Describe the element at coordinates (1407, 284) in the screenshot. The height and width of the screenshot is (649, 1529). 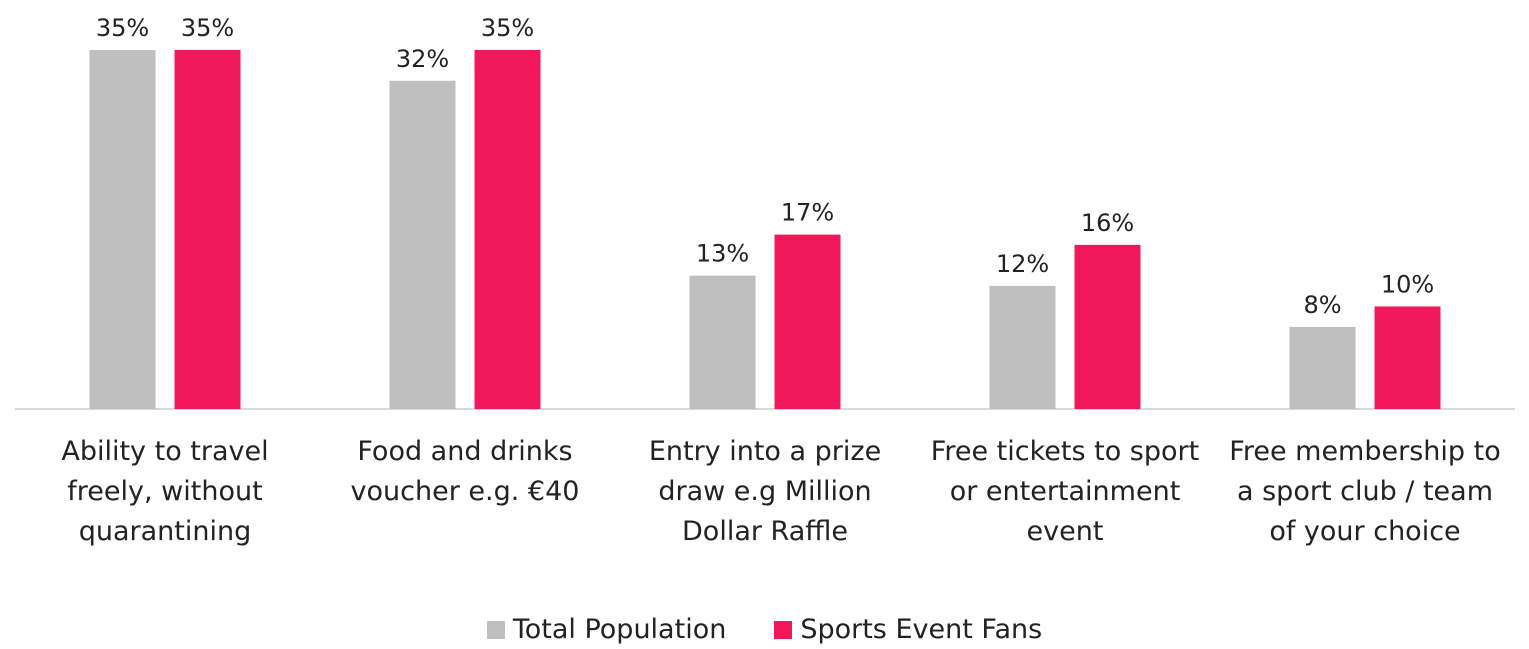
I see `value-label: 10%` at that location.